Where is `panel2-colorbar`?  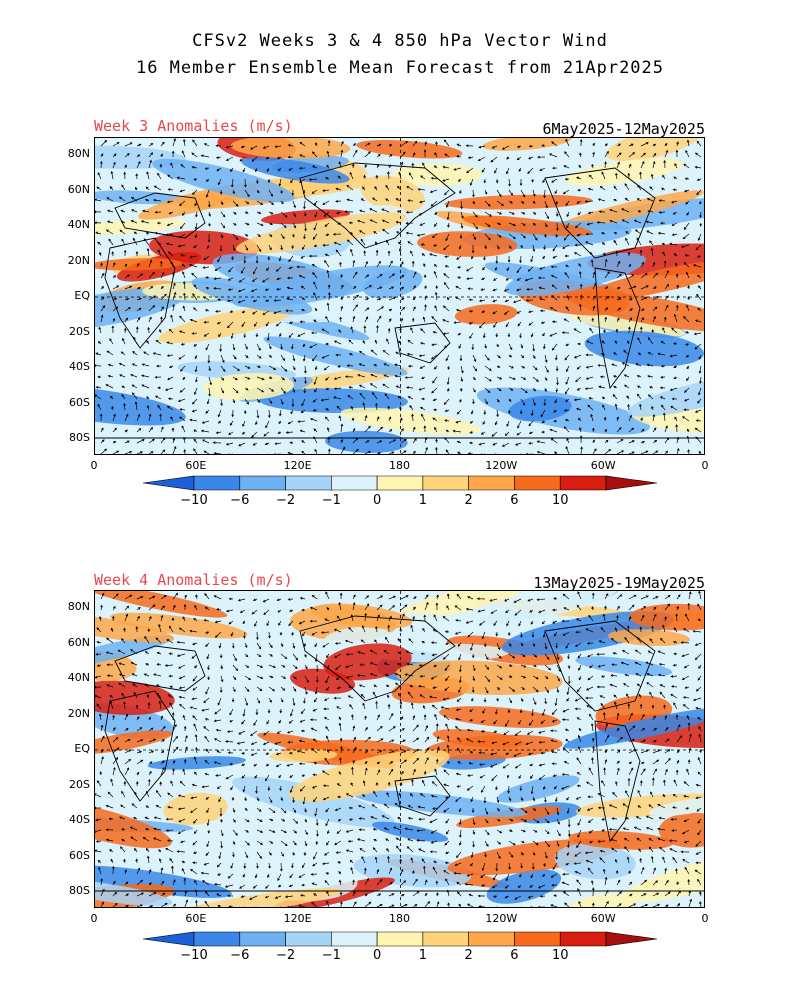 panel2-colorbar is located at coordinates (400, 939).